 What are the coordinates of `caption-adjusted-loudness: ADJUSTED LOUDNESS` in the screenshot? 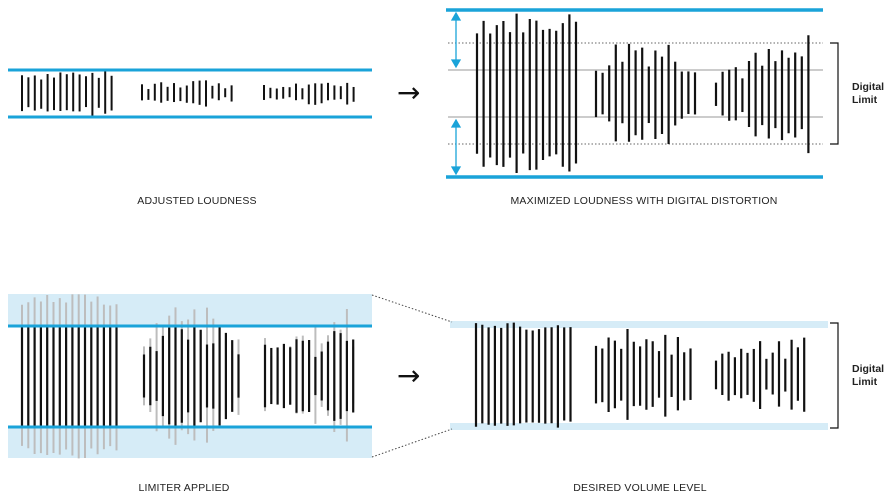 It's located at (197, 201).